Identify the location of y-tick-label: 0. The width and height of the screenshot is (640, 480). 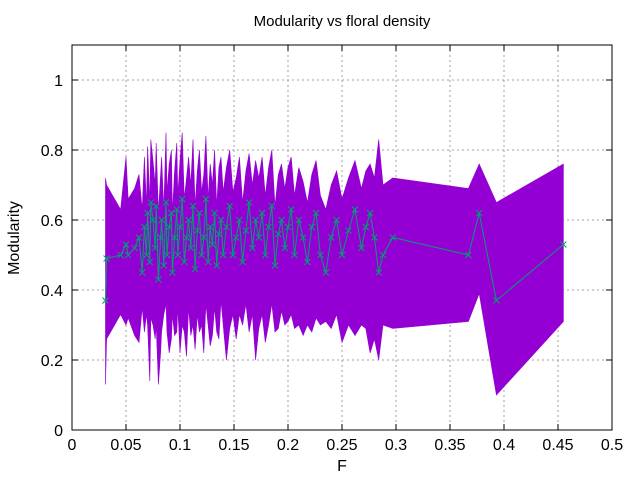
(58, 431).